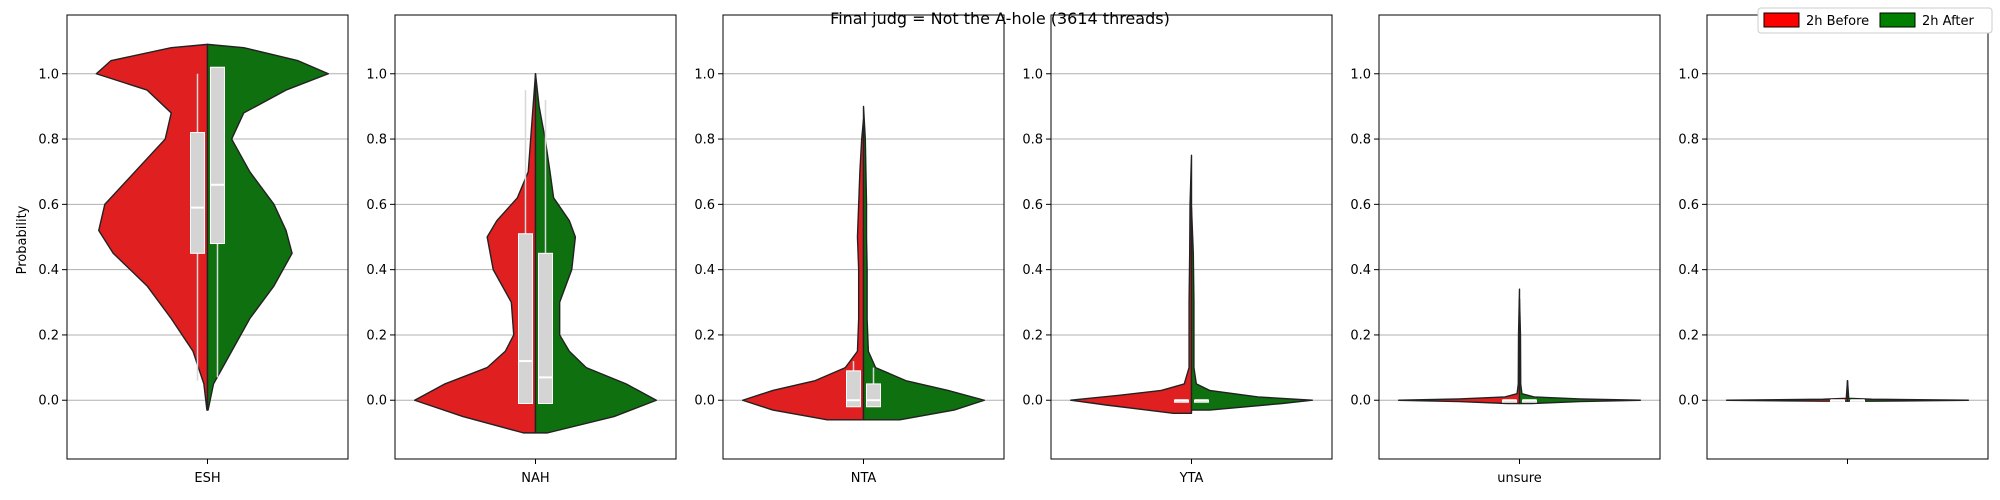 The image size is (2000, 500). I want to click on panel-nah: 0.0 0.2 0.4 0.6 0.8 1.0 NAH, so click(521, 250).